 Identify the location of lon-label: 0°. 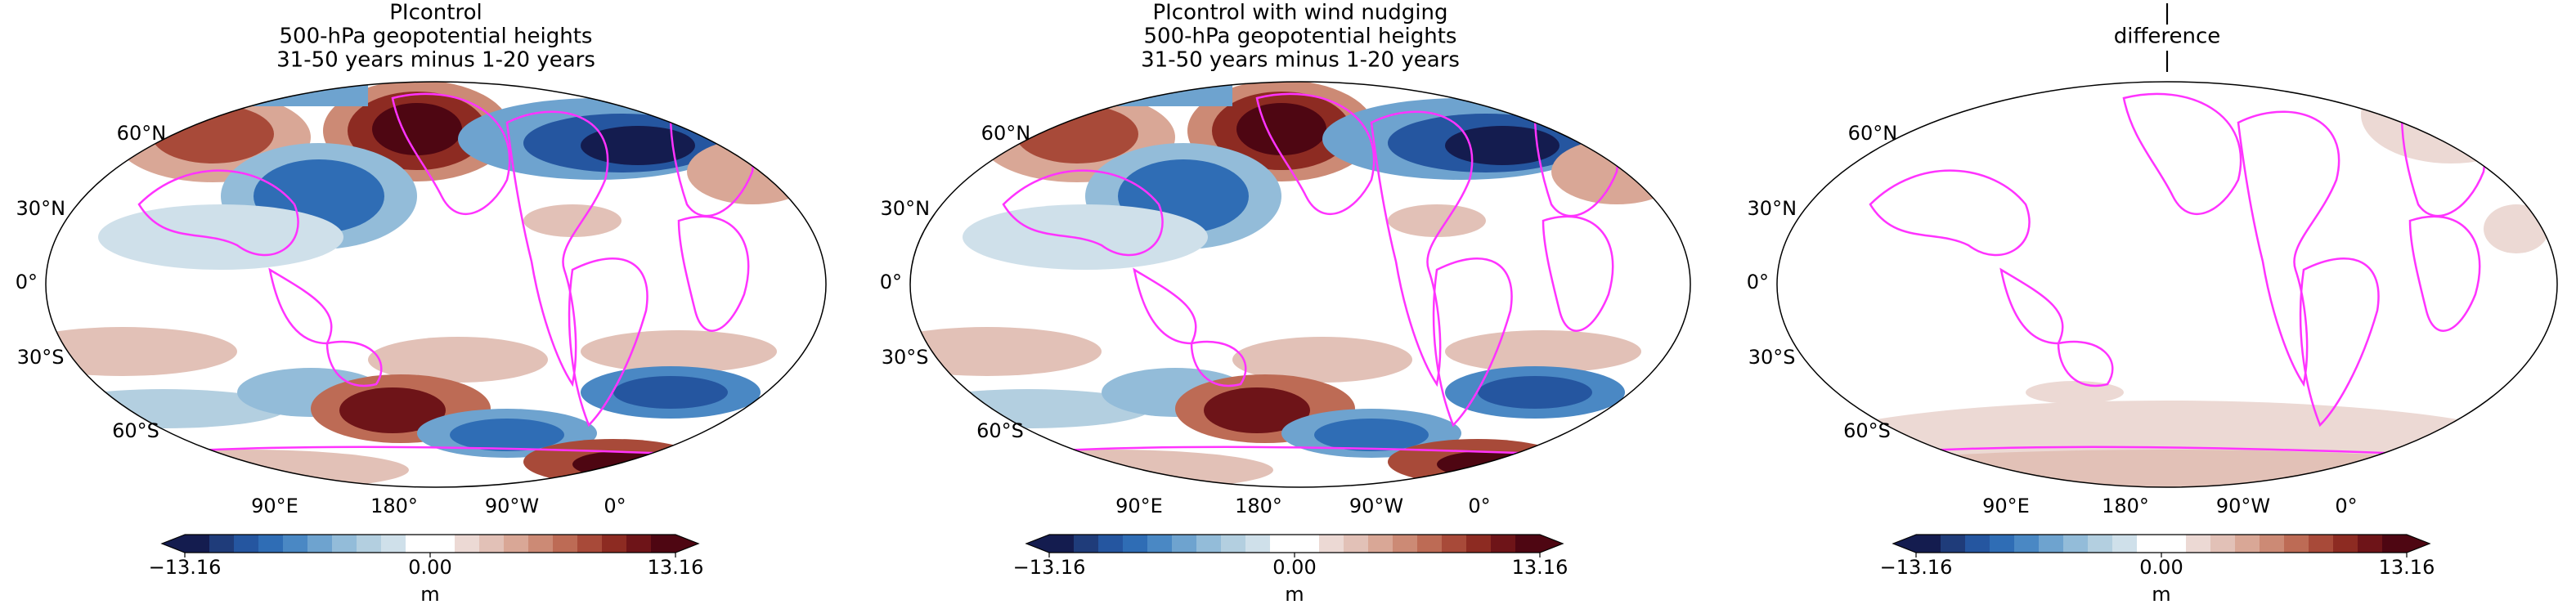
(2346, 506).